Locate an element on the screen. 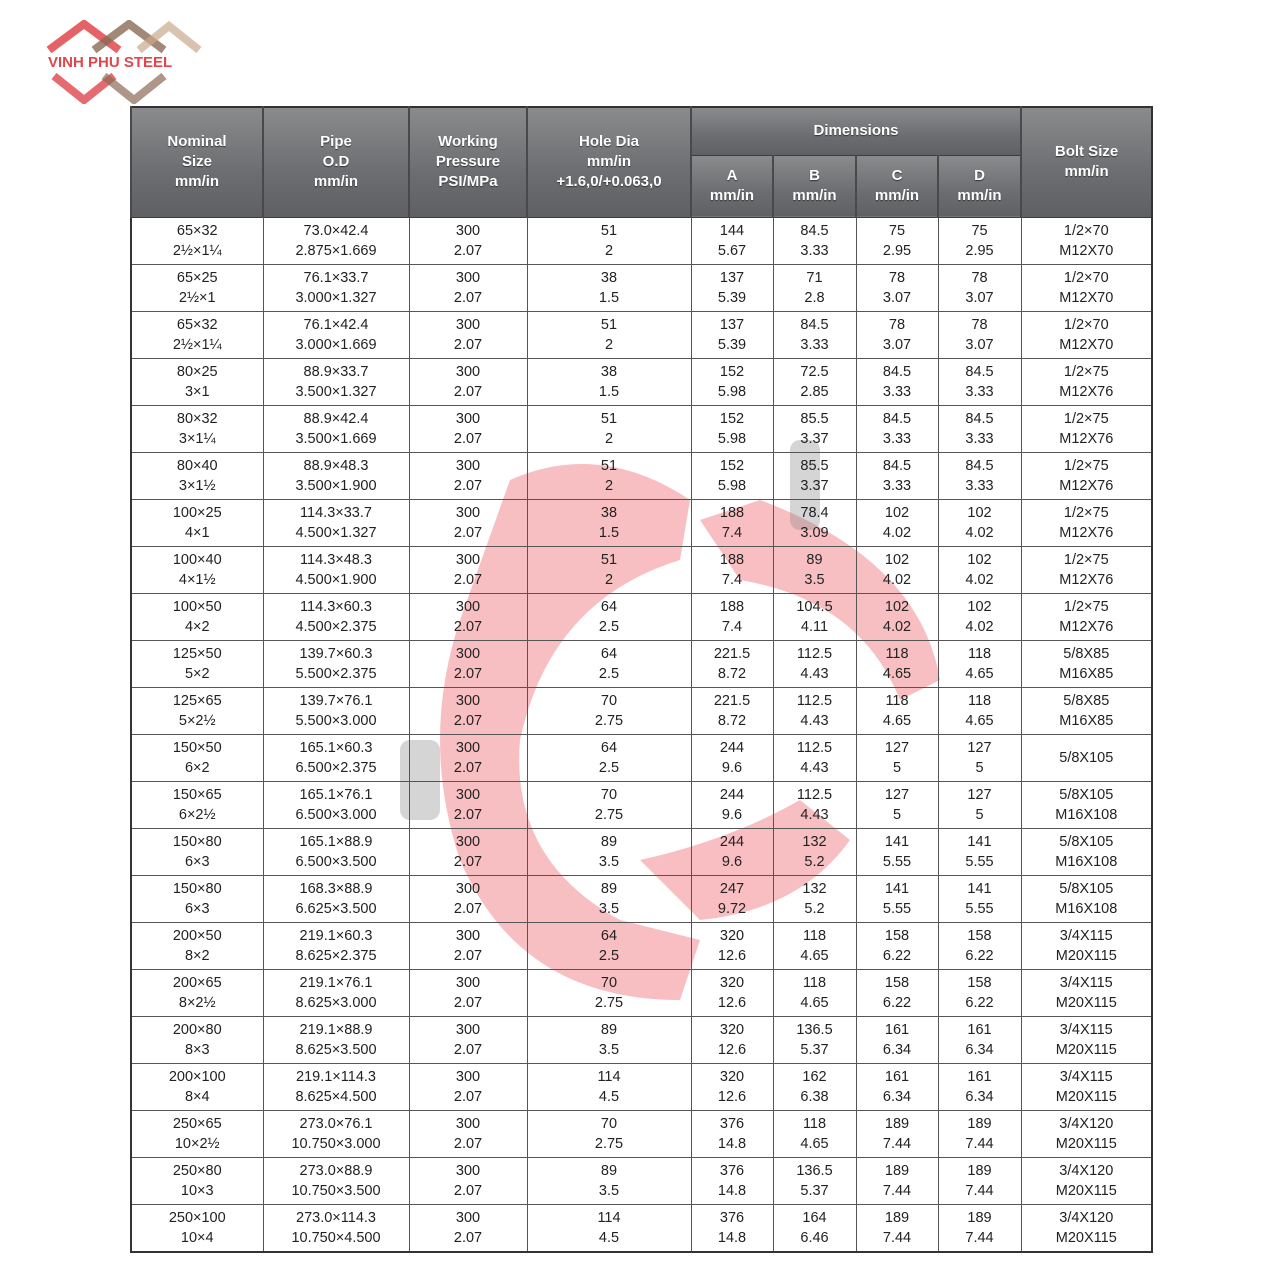  cell-line: M16X85 is located at coordinates (1086, 720).